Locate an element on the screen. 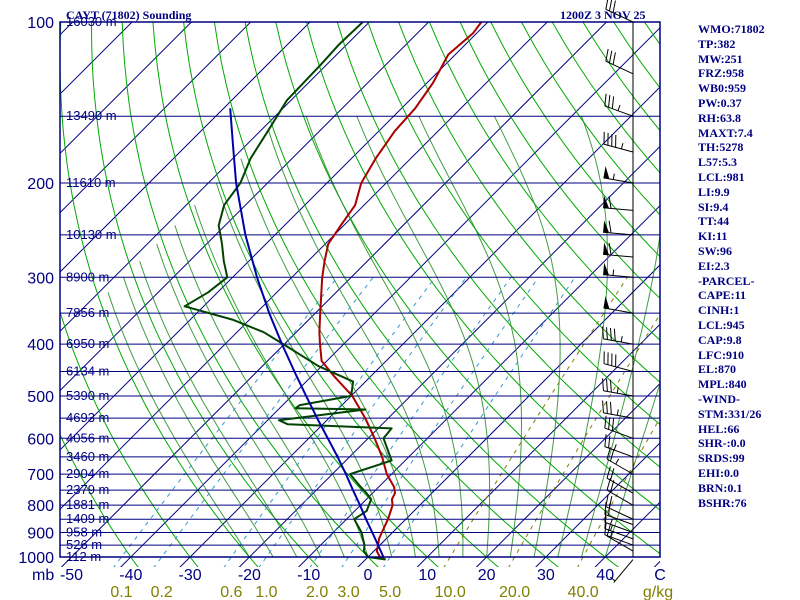 This screenshot has height=600, width=800. index-line: SHR-:0.0 is located at coordinates (722, 443).